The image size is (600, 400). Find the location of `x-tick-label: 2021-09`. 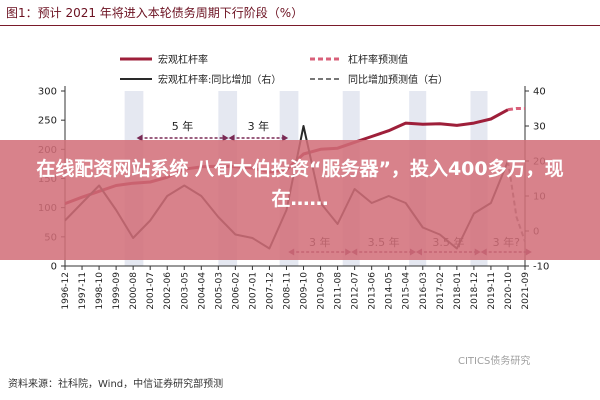

x-tick-label: 2021-09 is located at coordinates (526, 291).